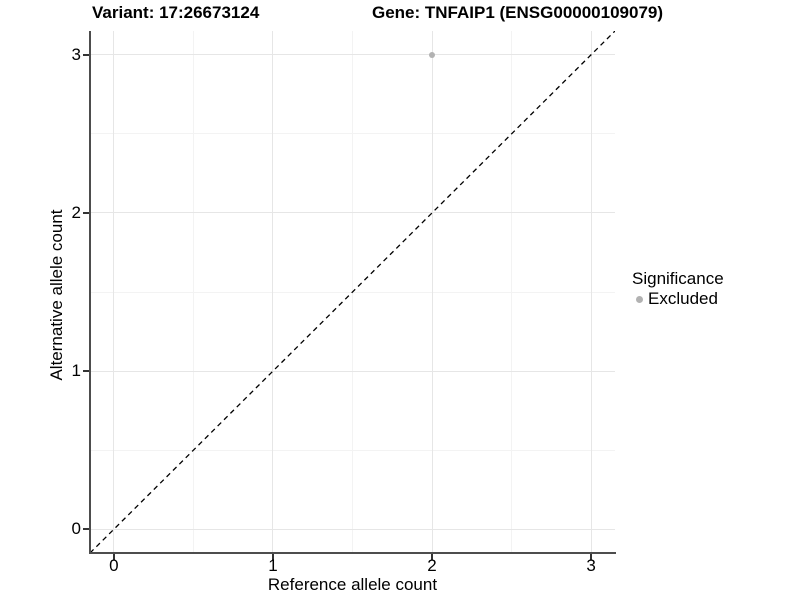 This screenshot has height=600, width=800. I want to click on y-axis-line, so click(90, 292).